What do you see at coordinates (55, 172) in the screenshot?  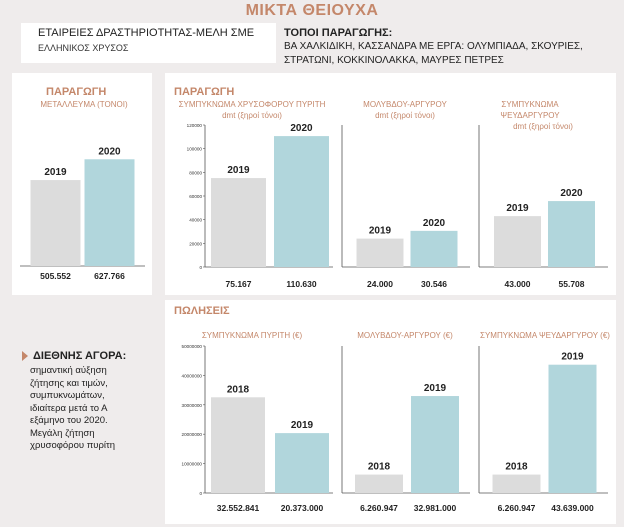 I see `chart-0-category-label: 2019` at bounding box center [55, 172].